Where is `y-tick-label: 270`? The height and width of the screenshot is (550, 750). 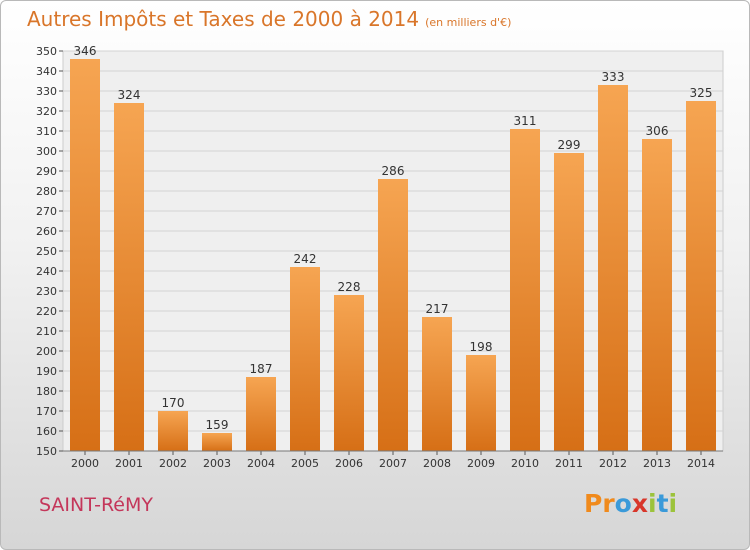 y-tick-label: 270 is located at coordinates (46, 211).